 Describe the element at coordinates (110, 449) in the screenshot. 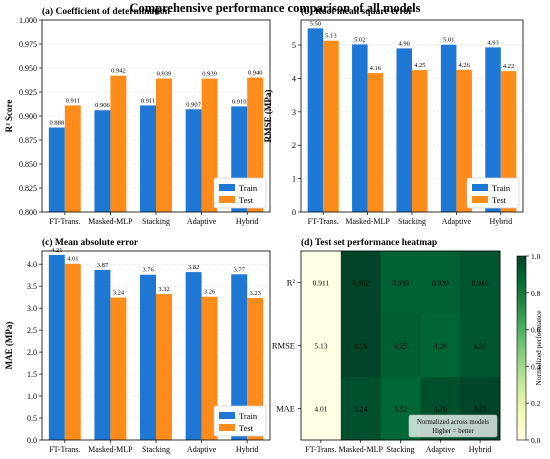

I see `x-tick-label-c: Masked-MLP` at that location.